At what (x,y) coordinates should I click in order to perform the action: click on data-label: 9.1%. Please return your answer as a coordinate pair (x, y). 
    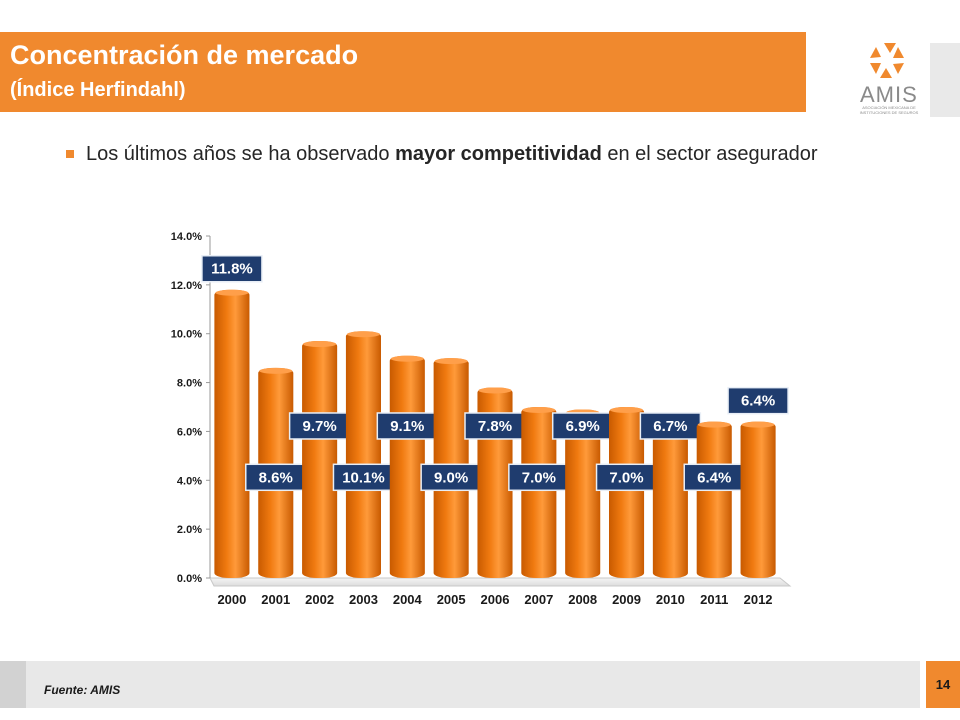
    Looking at the image, I should click on (407, 426).